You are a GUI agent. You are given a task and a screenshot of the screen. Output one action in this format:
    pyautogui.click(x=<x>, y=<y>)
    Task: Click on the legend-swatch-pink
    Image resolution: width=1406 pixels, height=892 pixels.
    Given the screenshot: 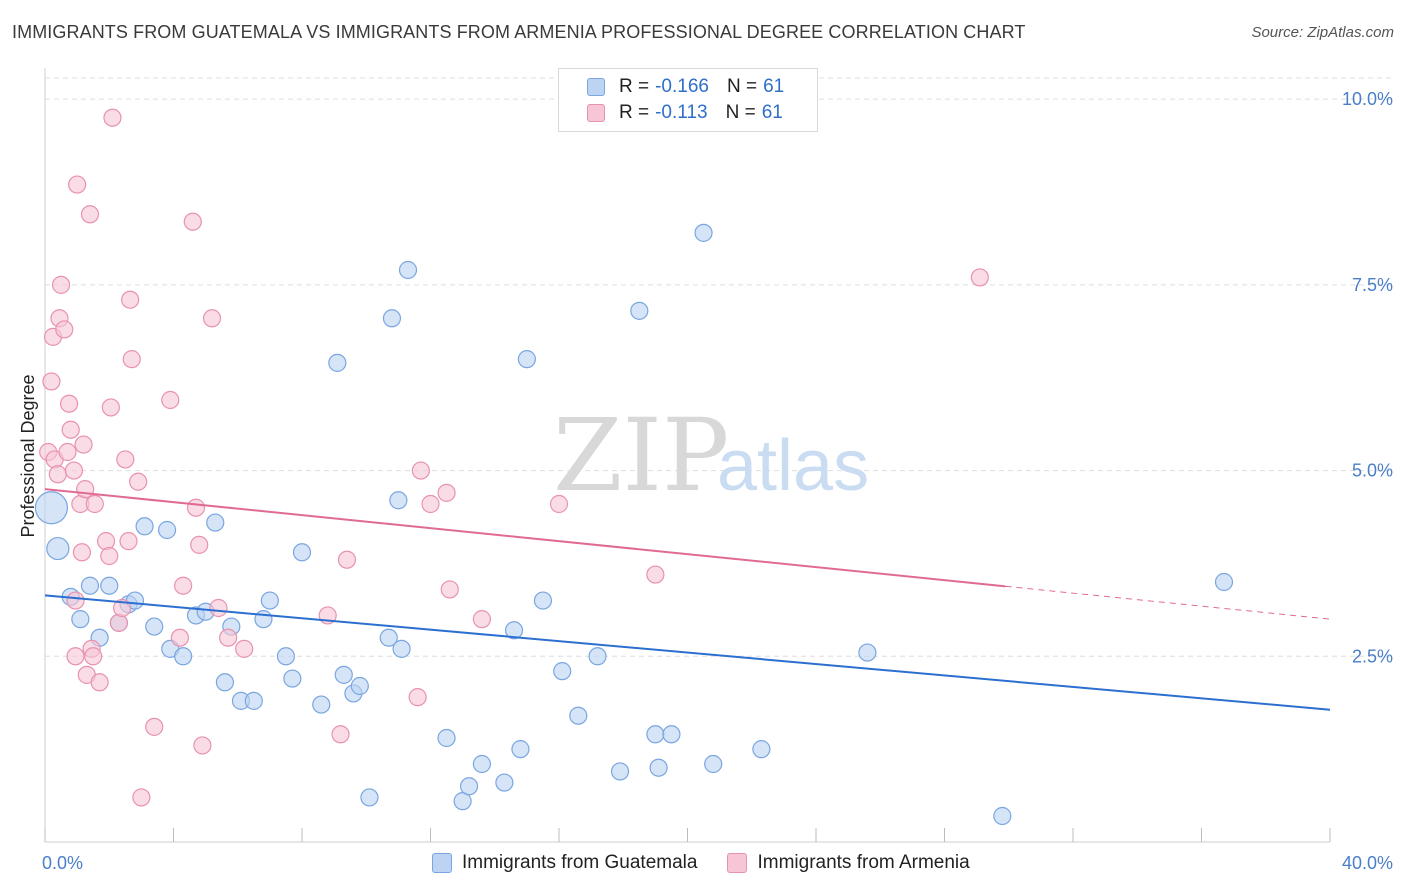 What is the action you would take?
    pyautogui.click(x=596, y=113)
    